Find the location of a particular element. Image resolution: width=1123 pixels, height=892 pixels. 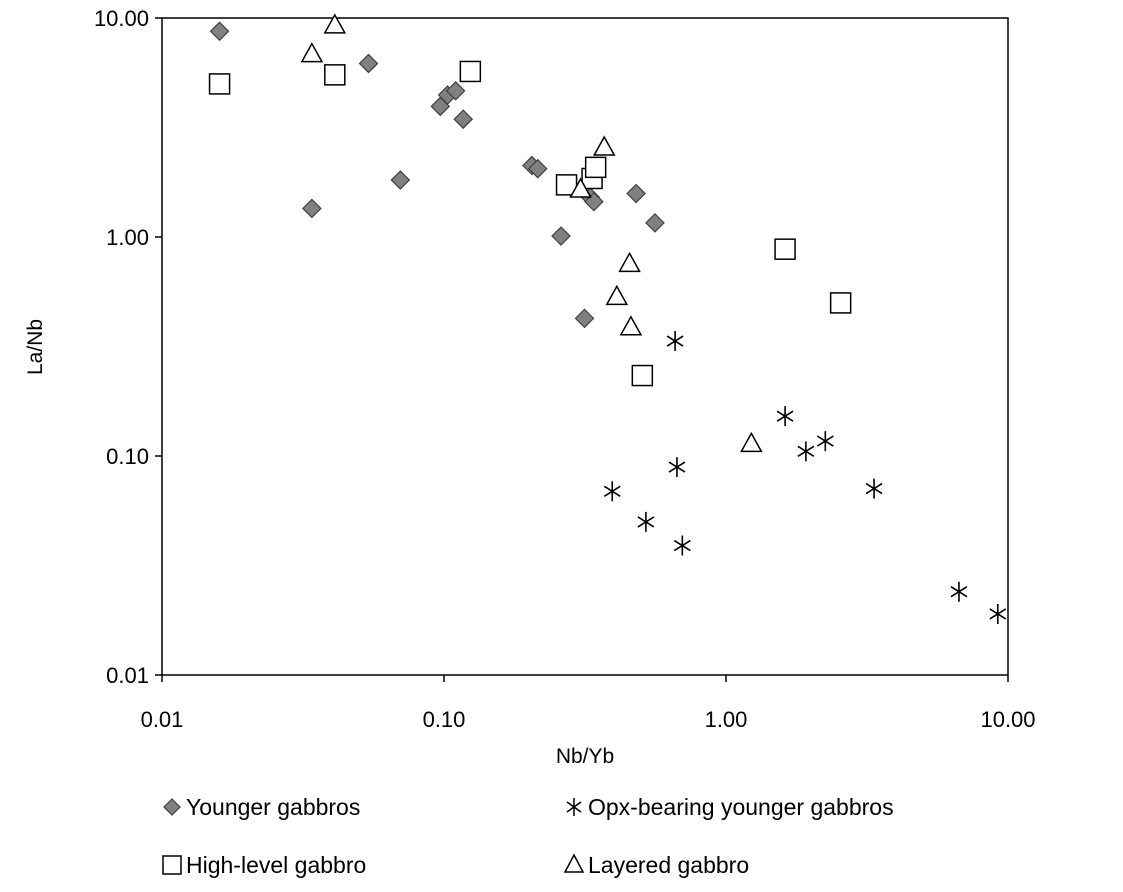

y-tick-label: 0.01 is located at coordinates (127, 675).